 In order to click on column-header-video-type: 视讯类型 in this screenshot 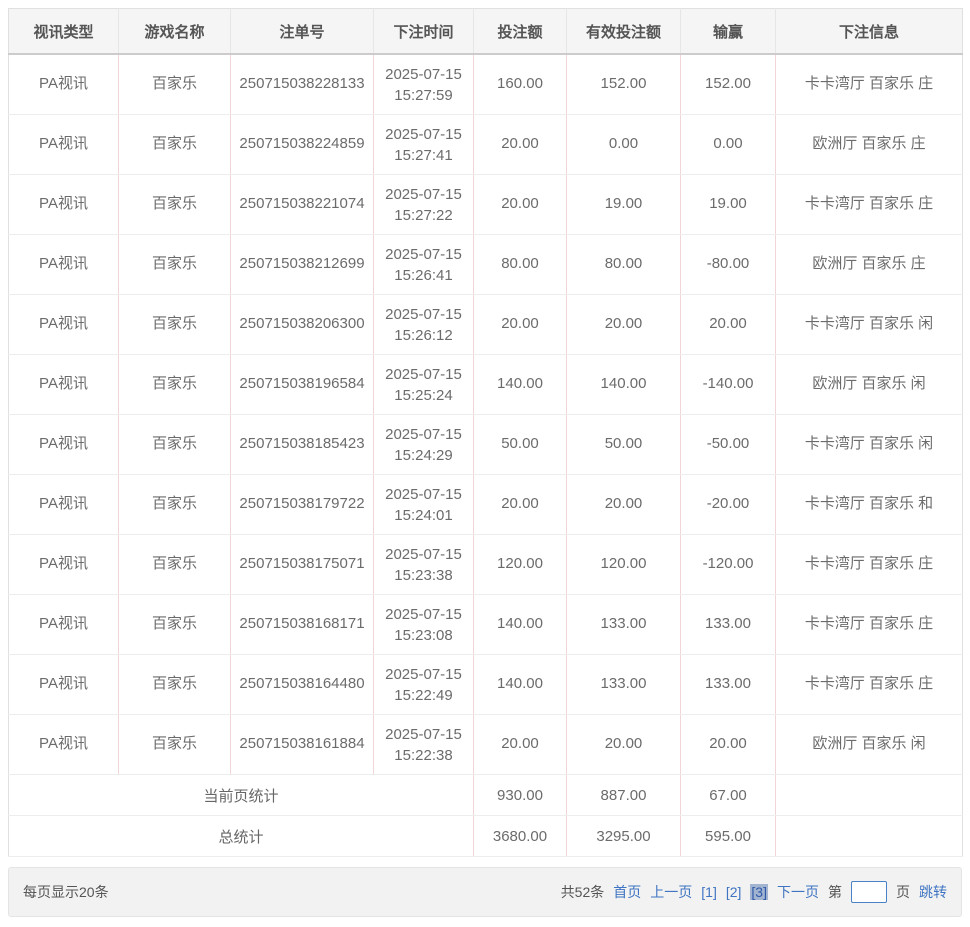, I will do `click(63, 31)`.